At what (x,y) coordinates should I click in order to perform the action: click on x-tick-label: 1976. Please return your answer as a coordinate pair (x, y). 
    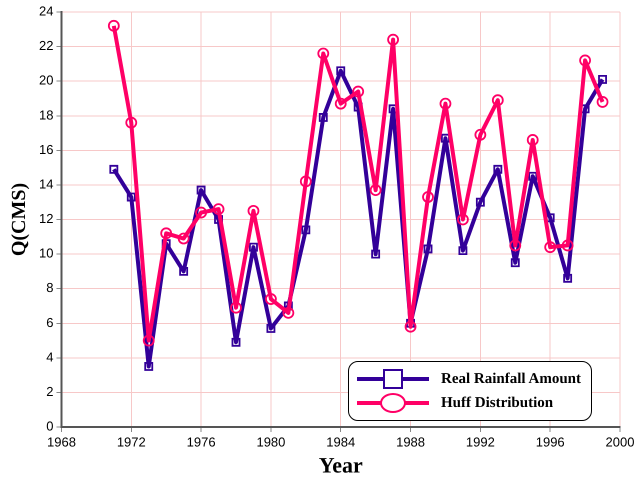
    Looking at the image, I should click on (201, 442).